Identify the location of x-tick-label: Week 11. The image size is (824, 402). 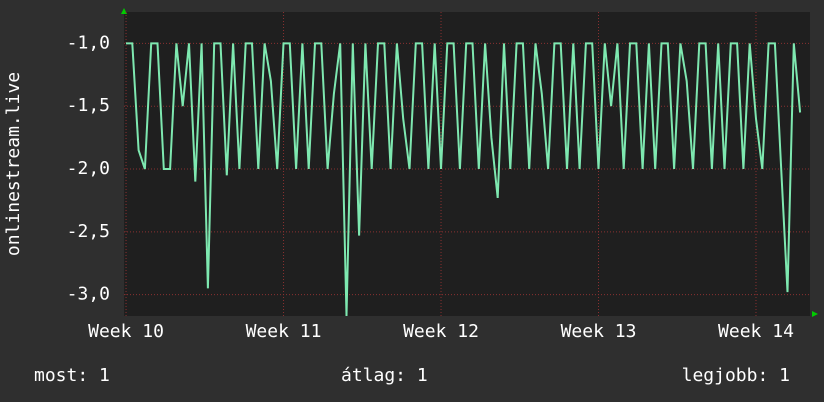
(284, 331).